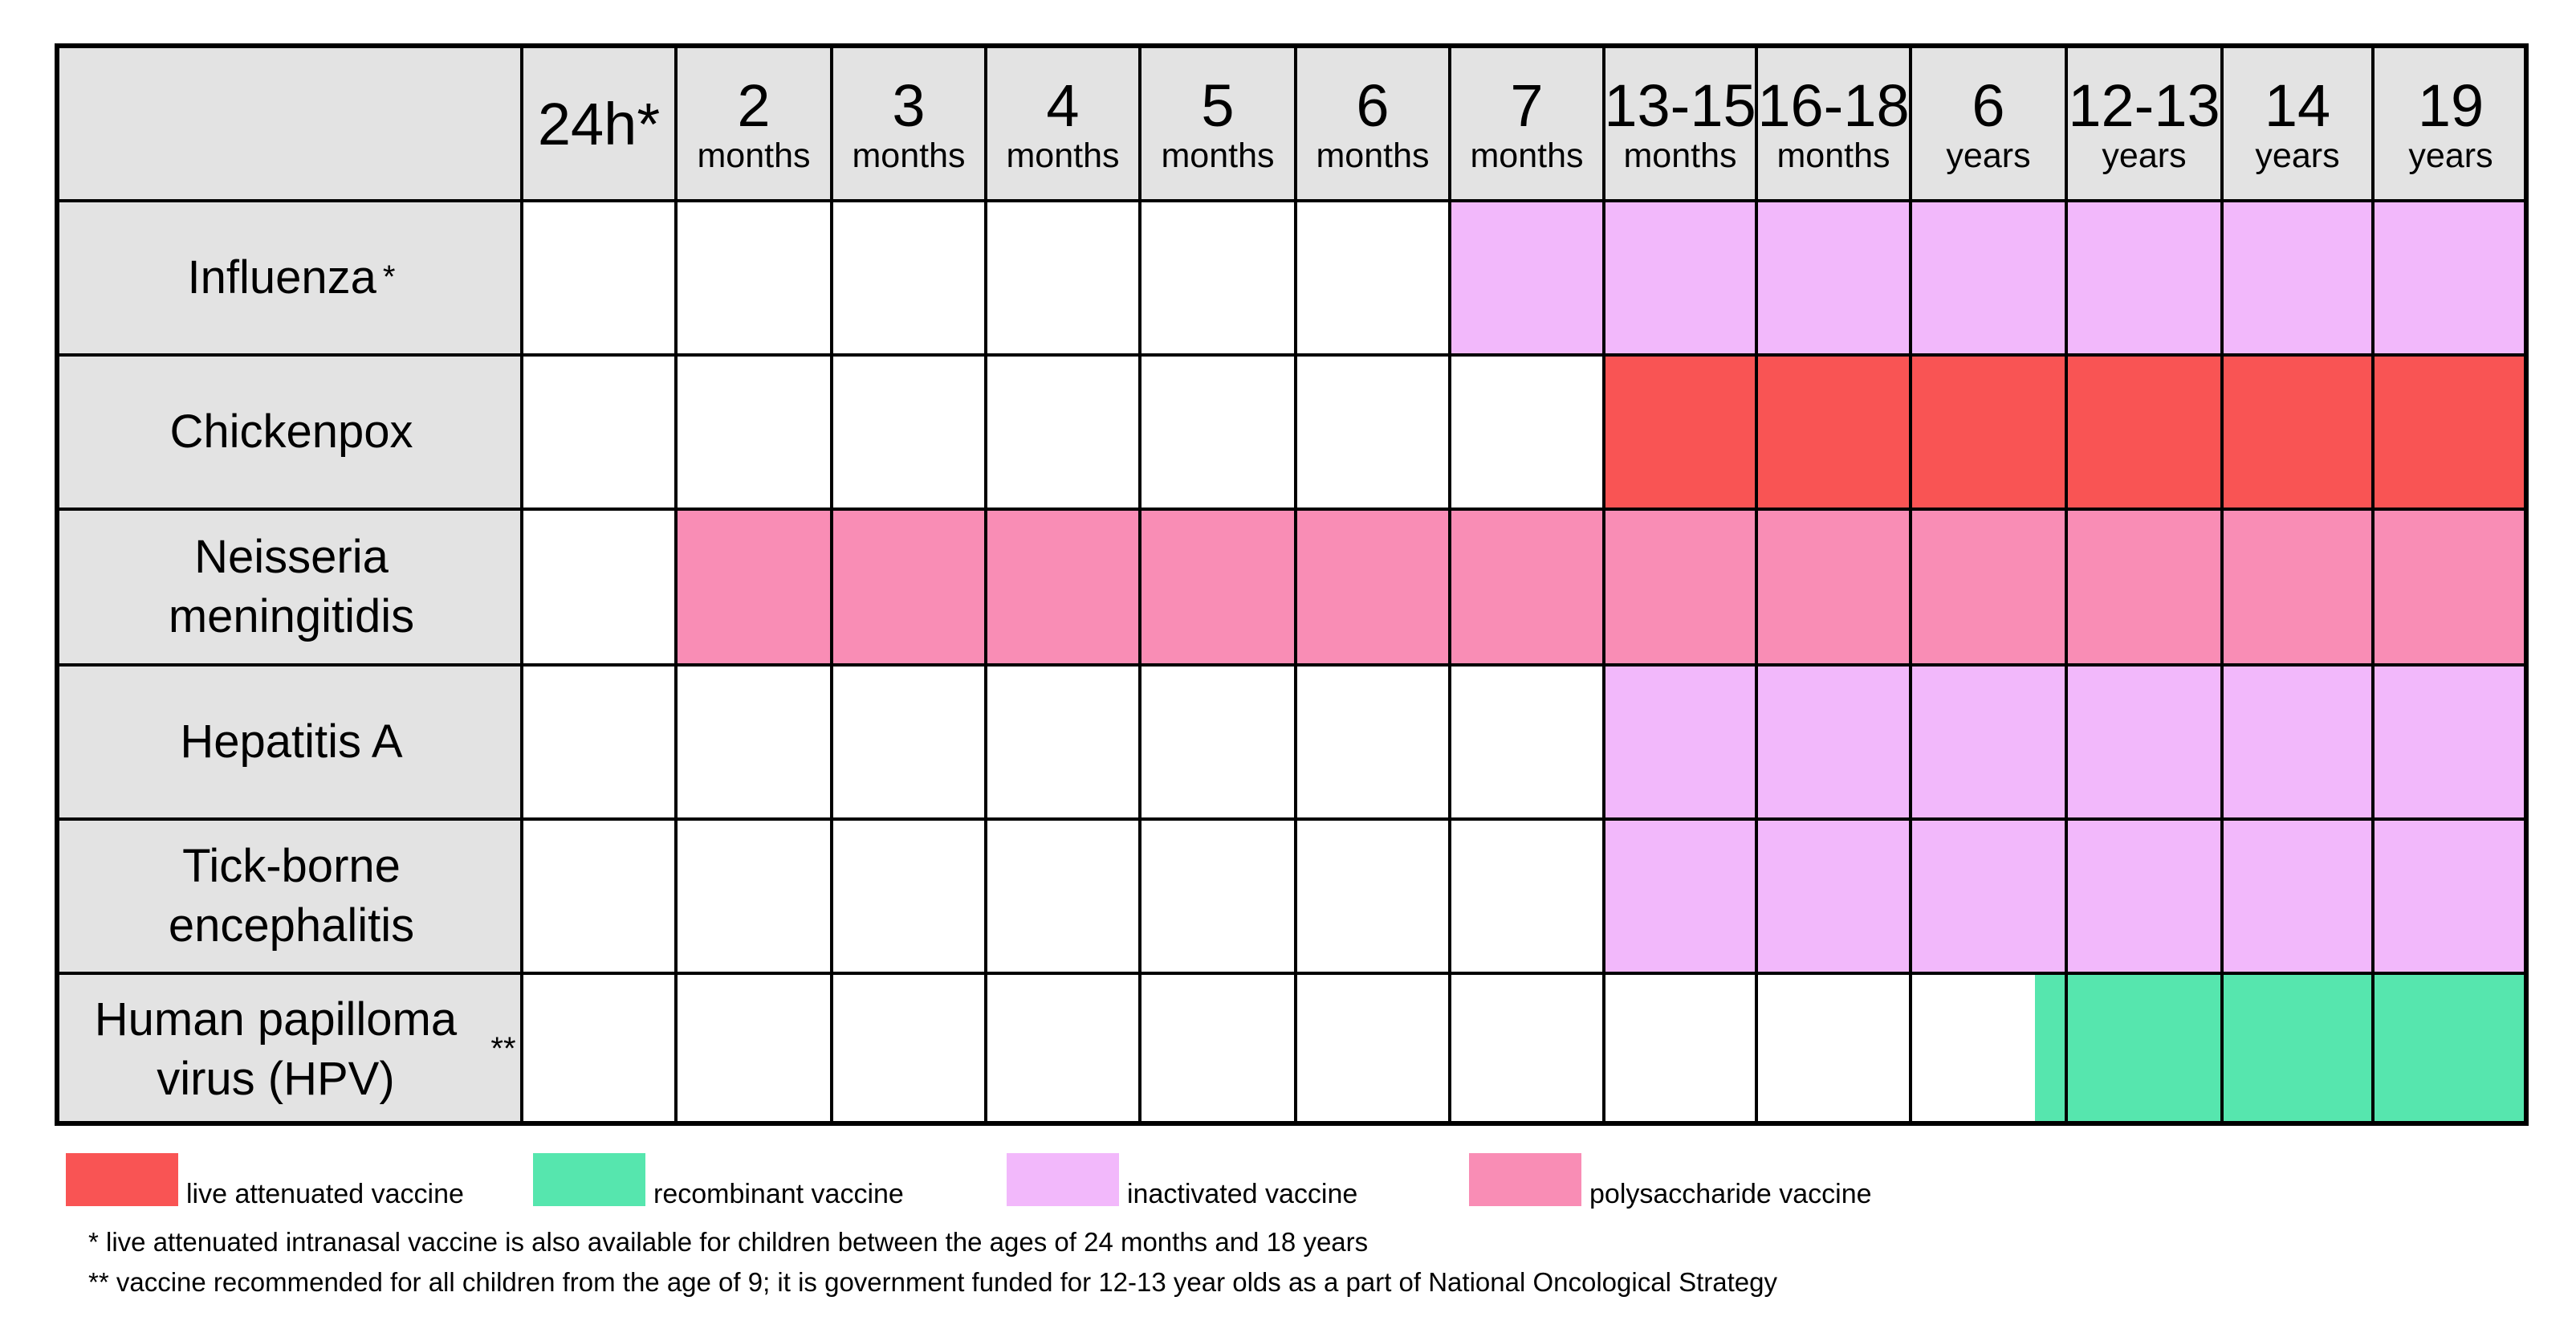 The height and width of the screenshot is (1329, 2576). Describe the element at coordinates (1730, 1194) in the screenshot. I see `legend-label: polysaccharide vaccine` at that location.